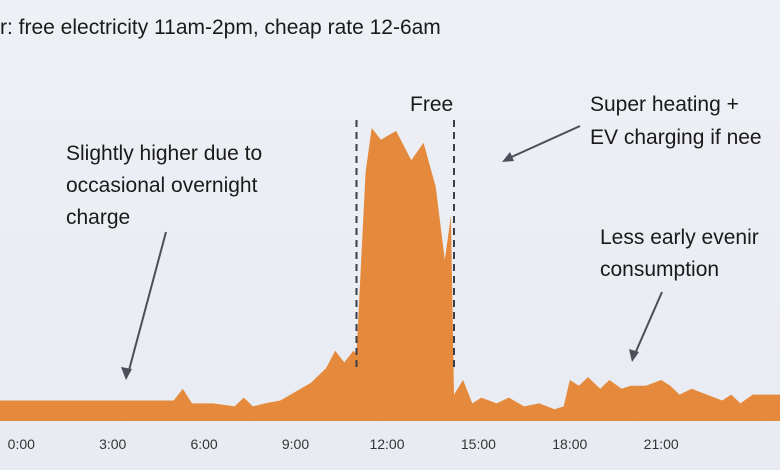  Describe the element at coordinates (164, 153) in the screenshot. I see `overnight-annotation-line-1: Slightly higher due to` at that location.